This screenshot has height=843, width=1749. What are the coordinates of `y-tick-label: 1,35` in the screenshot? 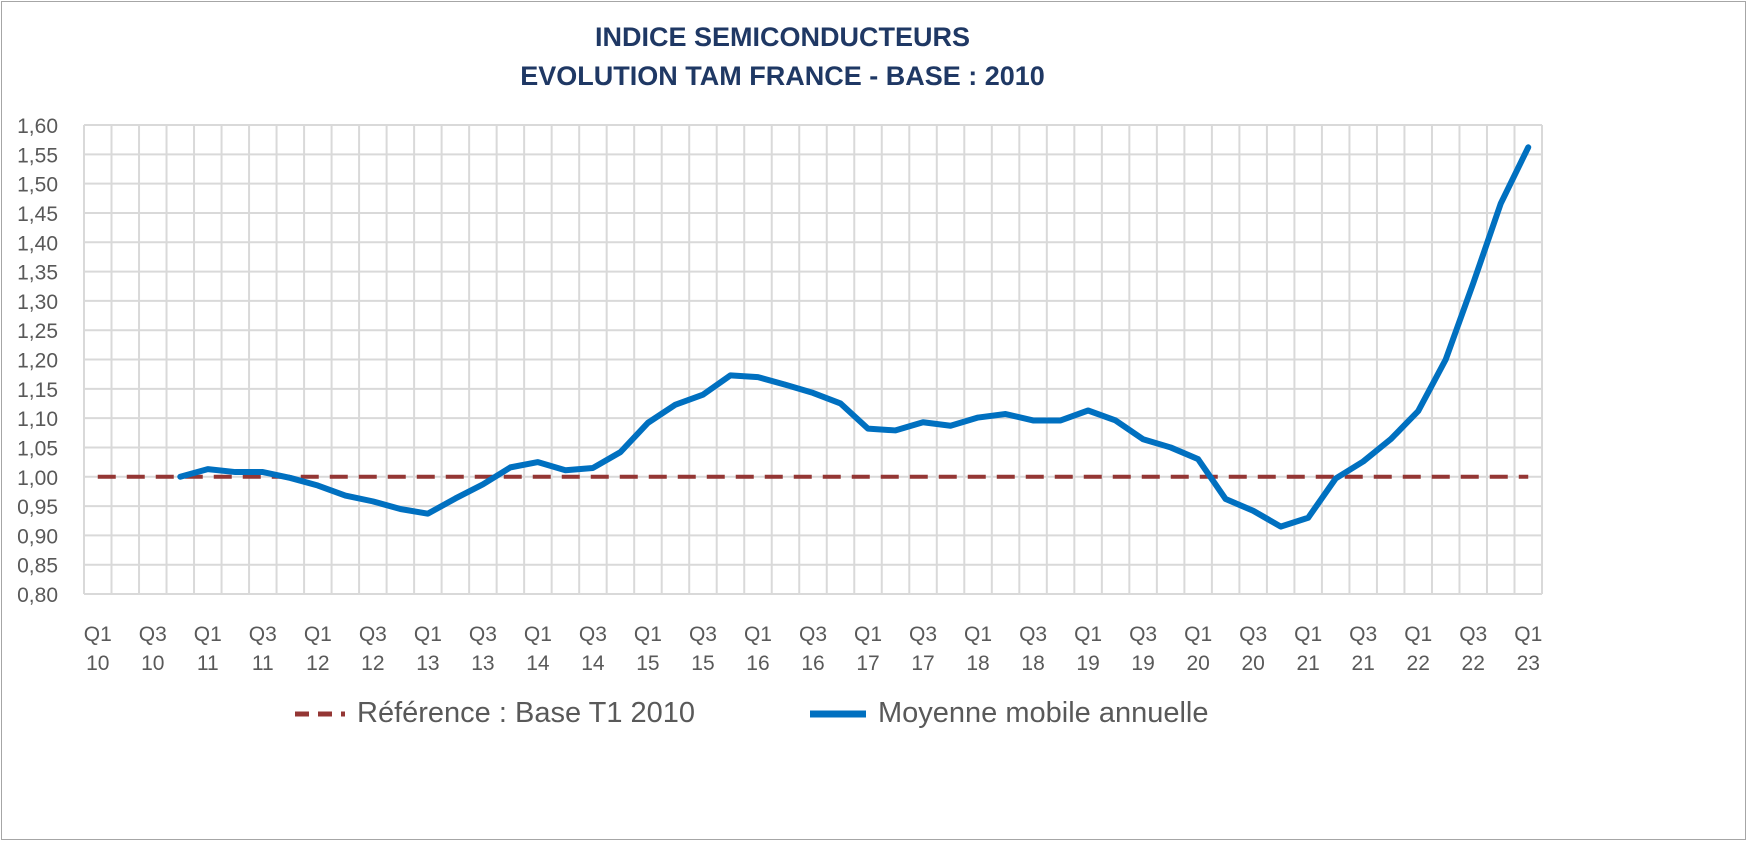 It's located at (37, 273).